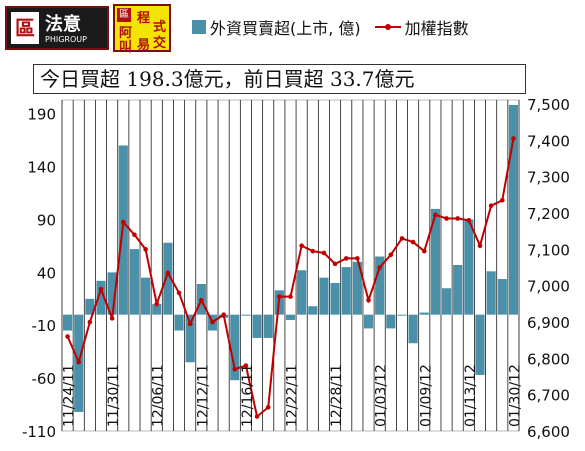 The image size is (585, 451). Describe the element at coordinates (46, 220) in the screenshot. I see `y-left-tick-label: 90` at that location.